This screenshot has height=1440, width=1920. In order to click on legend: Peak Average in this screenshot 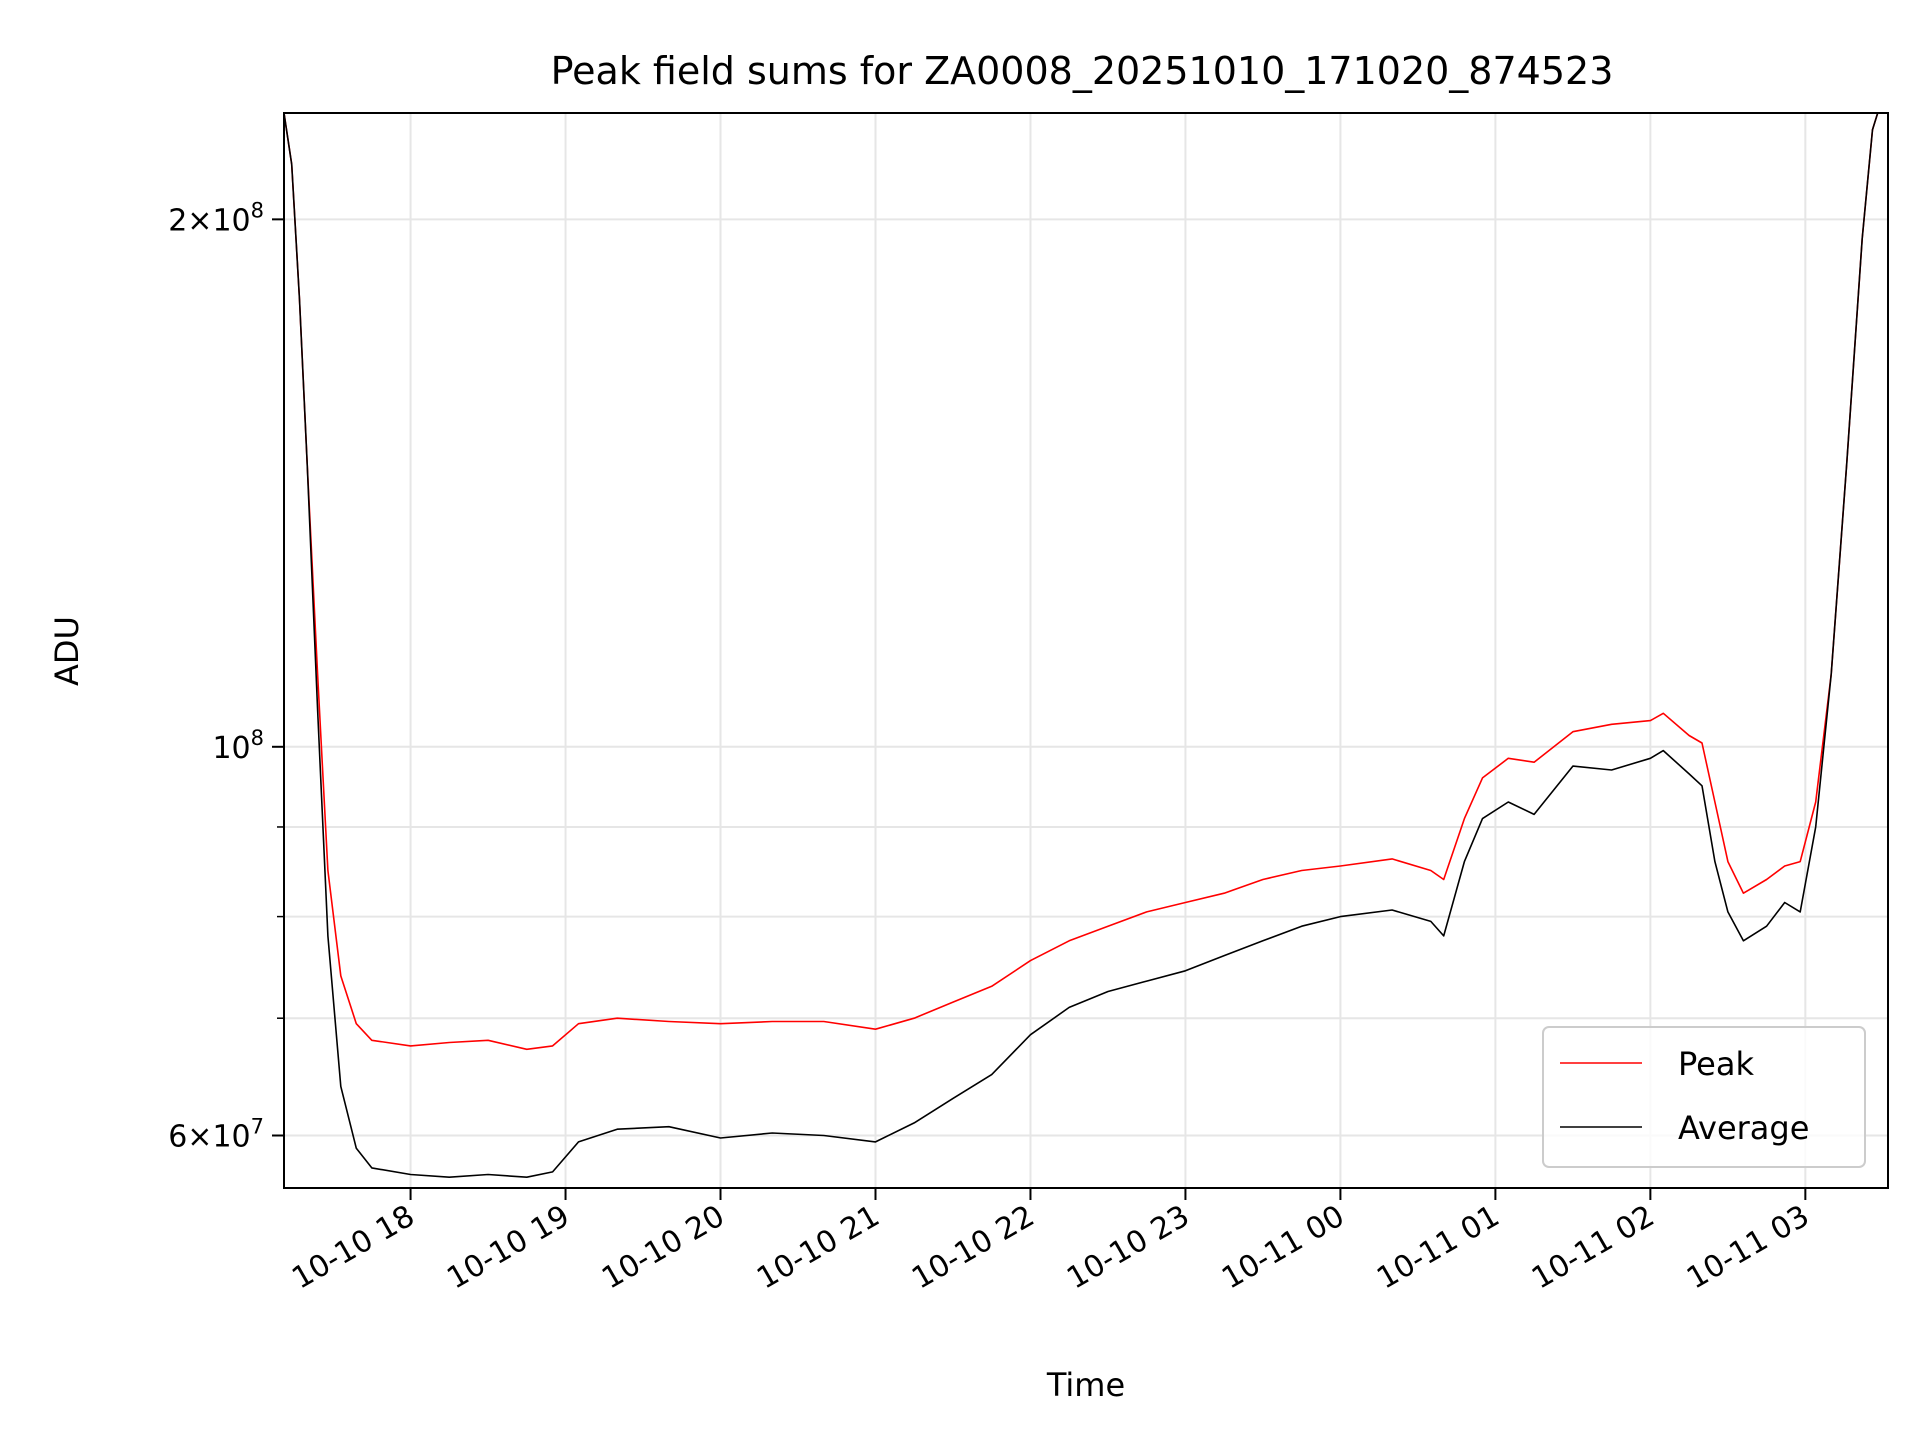, I will do `click(1704, 1097)`.